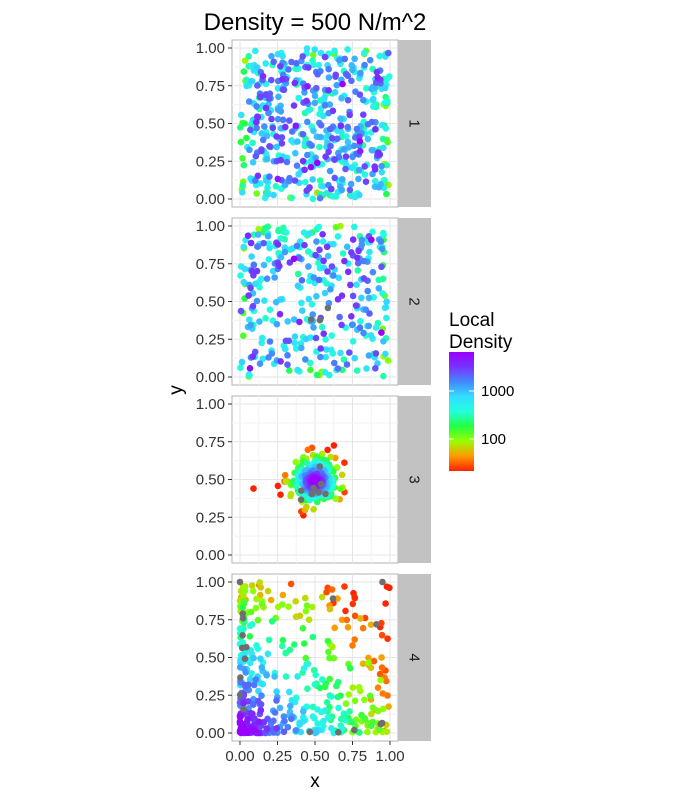  Describe the element at coordinates (497, 391) in the screenshot. I see `legend-tick-label-1000: 1000` at that location.